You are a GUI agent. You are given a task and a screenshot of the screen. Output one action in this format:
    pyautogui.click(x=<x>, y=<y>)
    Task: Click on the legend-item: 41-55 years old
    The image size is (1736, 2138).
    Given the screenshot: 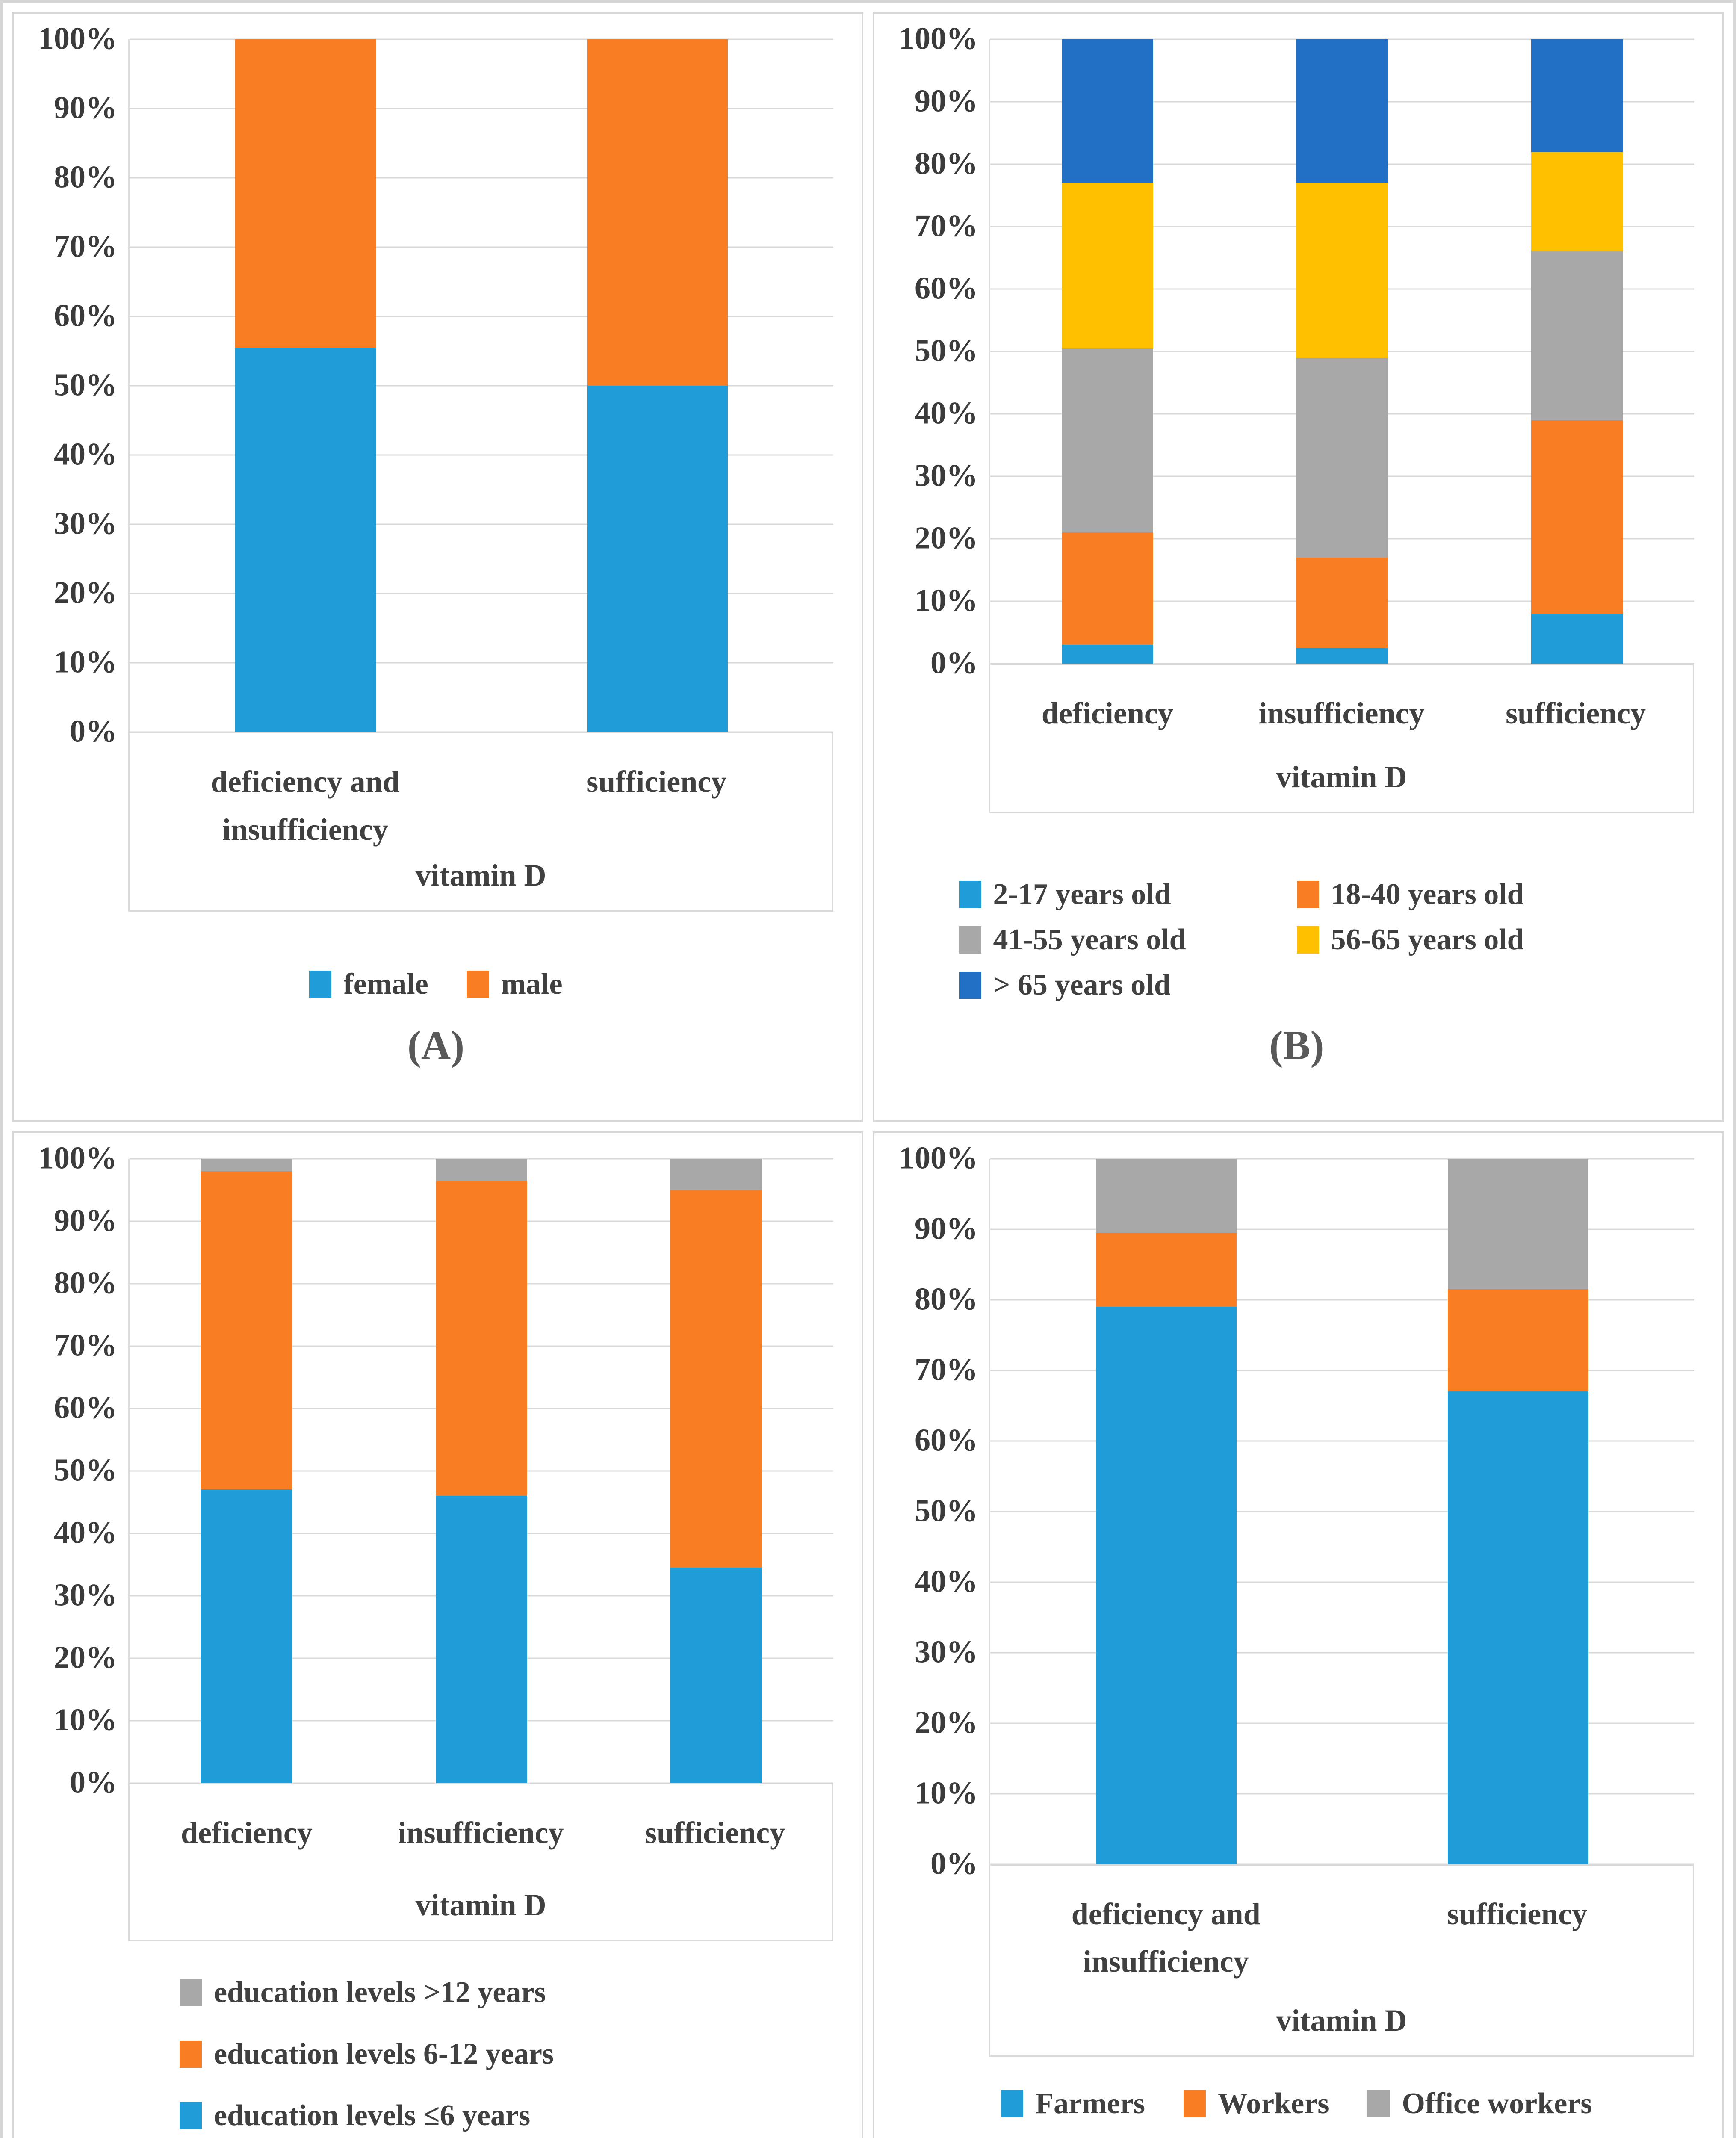 What is the action you would take?
    pyautogui.click(x=1128, y=940)
    